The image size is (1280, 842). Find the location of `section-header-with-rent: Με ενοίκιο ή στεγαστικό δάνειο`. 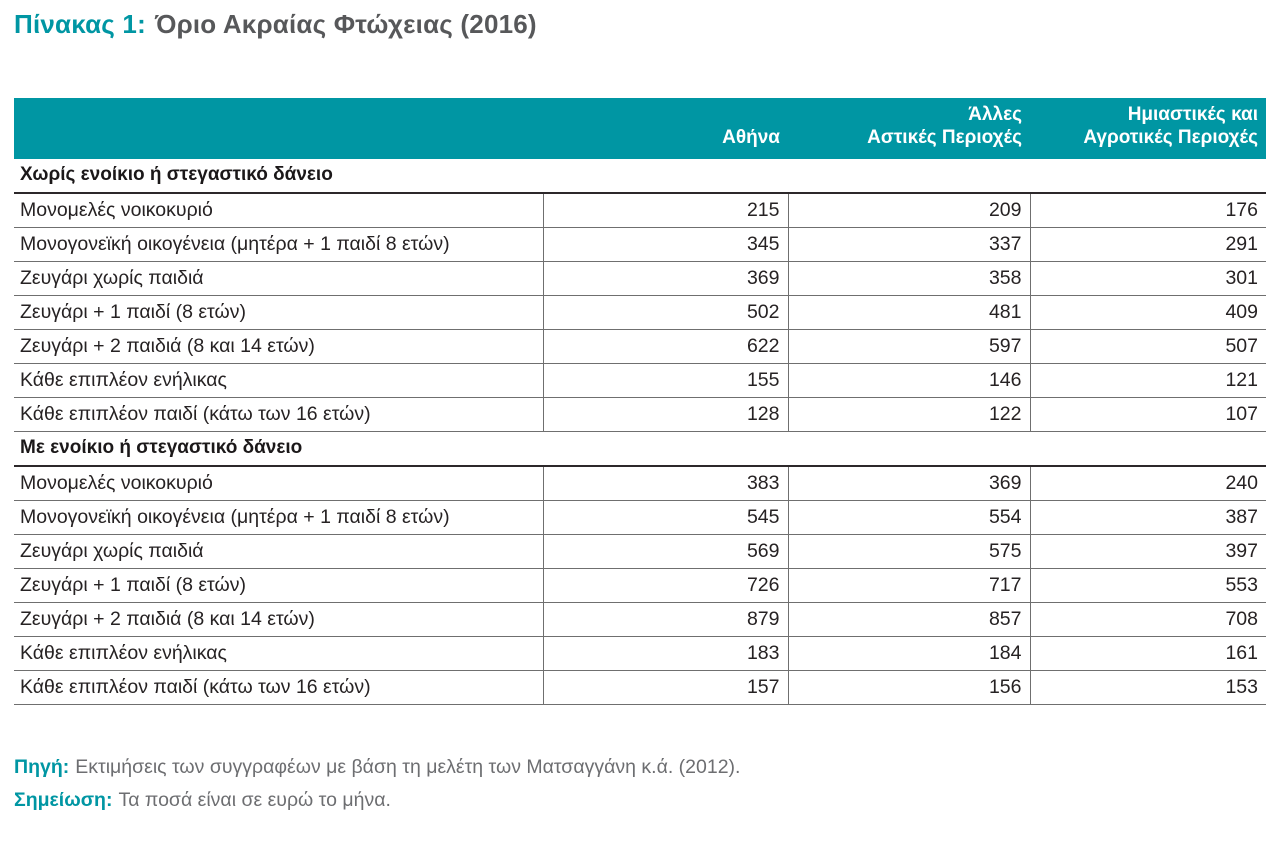

section-header-with-rent: Με ενοίκιο ή στεγαστικό δάνειο is located at coordinates (640, 449).